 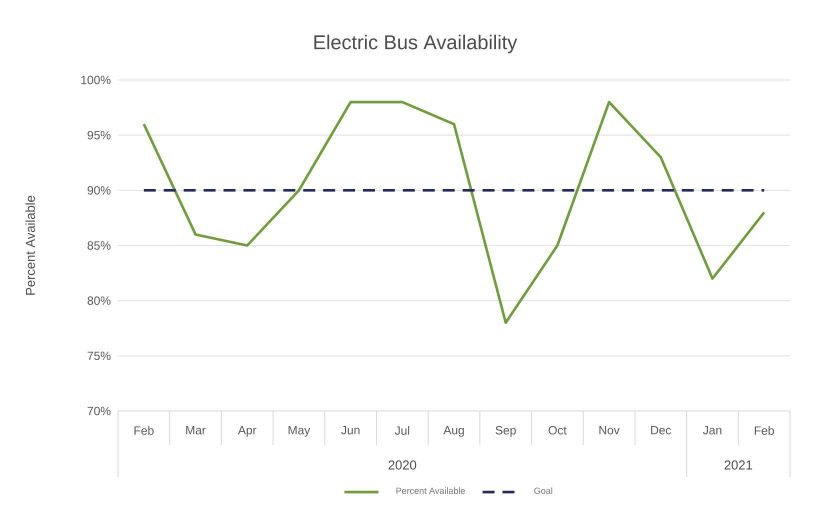 I want to click on x-tick-label: Oct, so click(x=557, y=430).